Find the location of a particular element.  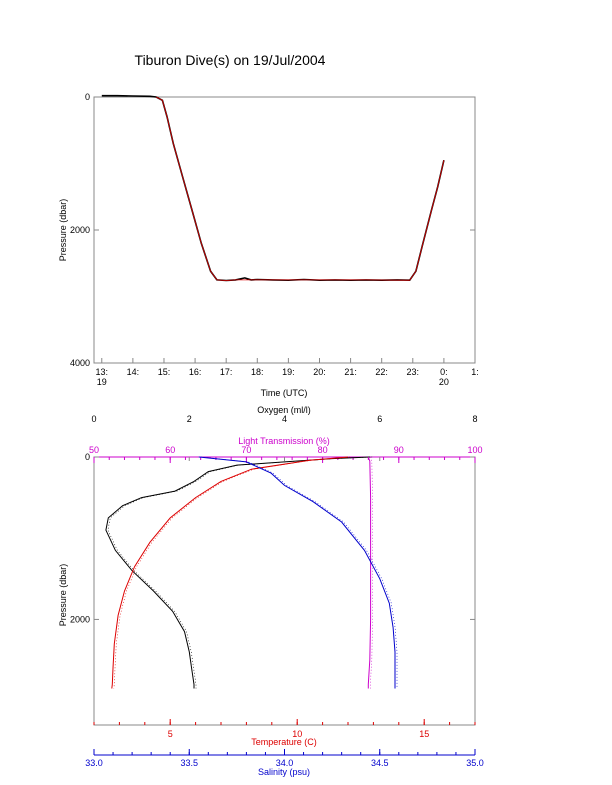

oxygen-profile-line-cast2 is located at coordinates (240, 572).